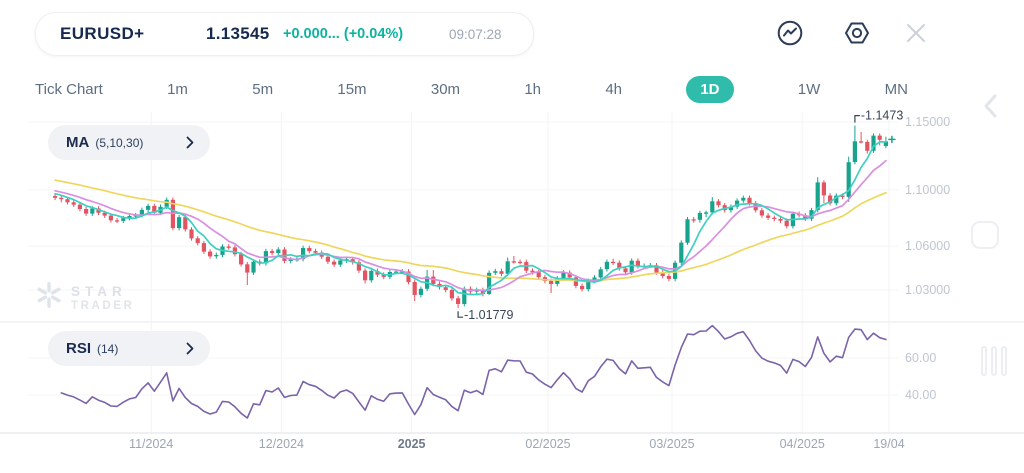  Describe the element at coordinates (475, 34) in the screenshot. I see `server-time: 09:07:28` at that location.